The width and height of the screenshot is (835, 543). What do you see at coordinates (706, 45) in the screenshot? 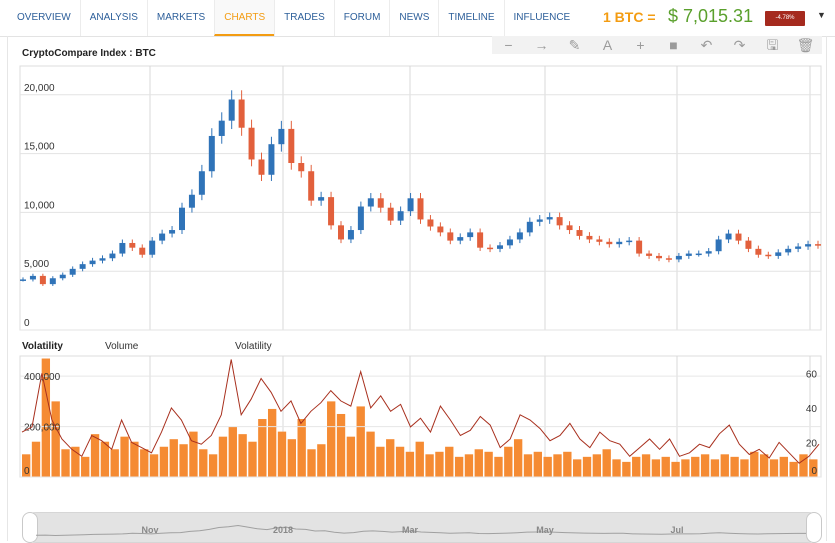
I see `undo-icon: ↶` at bounding box center [706, 45].